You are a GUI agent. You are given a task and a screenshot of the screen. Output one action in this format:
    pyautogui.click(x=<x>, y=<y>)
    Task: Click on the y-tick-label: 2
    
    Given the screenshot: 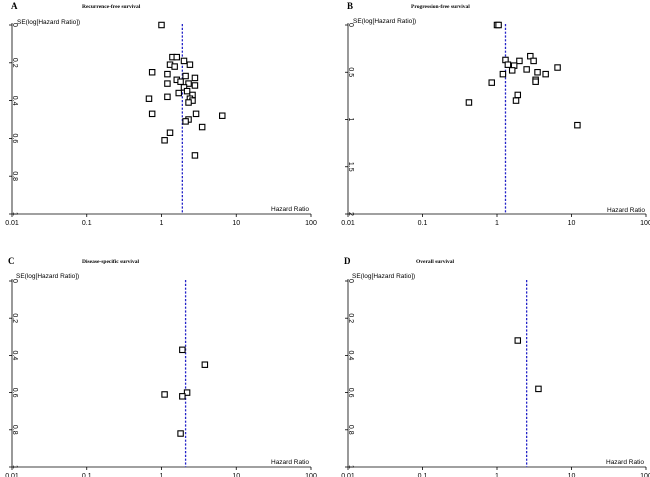 What is the action you would take?
    pyautogui.click(x=350, y=214)
    